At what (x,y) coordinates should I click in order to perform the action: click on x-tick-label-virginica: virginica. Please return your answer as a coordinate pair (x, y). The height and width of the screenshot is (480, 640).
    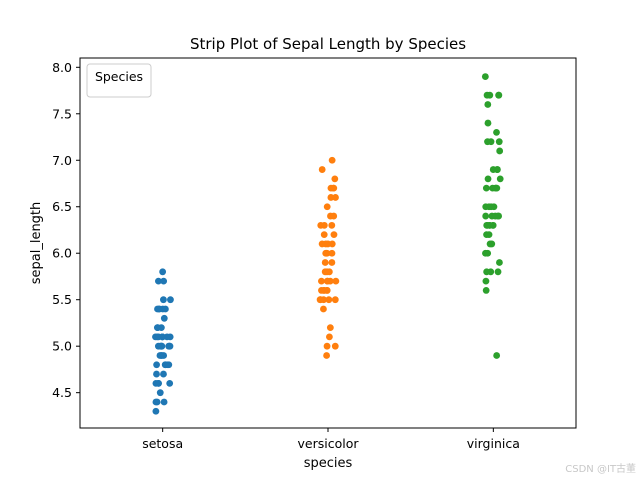
    Looking at the image, I should click on (493, 443).